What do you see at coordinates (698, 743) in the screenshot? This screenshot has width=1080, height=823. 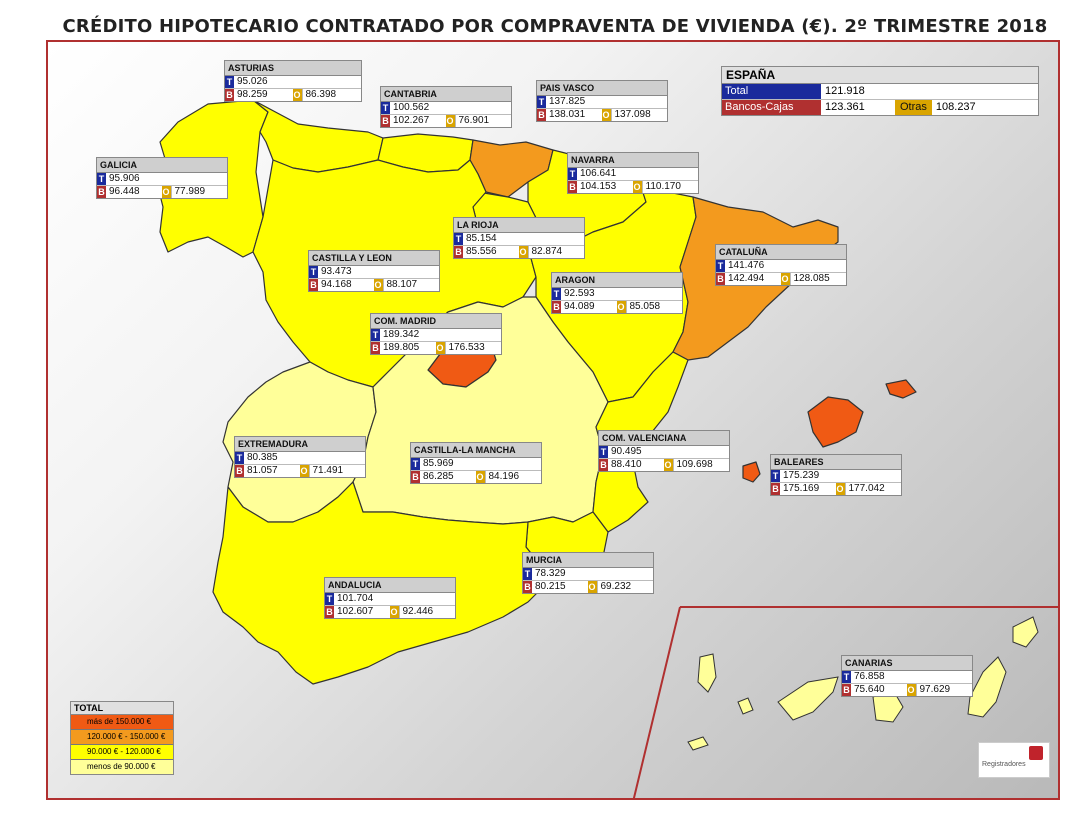 I see `island-hierro` at bounding box center [698, 743].